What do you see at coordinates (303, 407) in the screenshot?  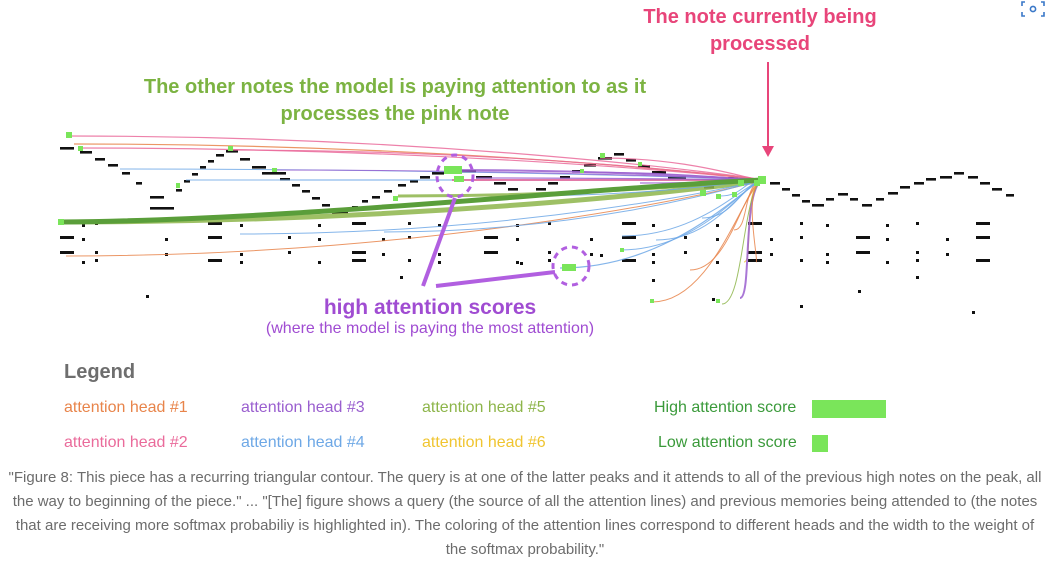 I see `legend-head-3: attention head #3` at bounding box center [303, 407].